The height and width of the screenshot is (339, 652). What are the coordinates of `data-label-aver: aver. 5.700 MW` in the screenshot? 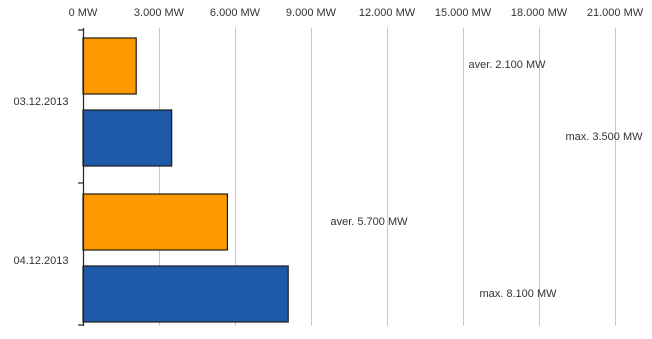 It's located at (369, 222).